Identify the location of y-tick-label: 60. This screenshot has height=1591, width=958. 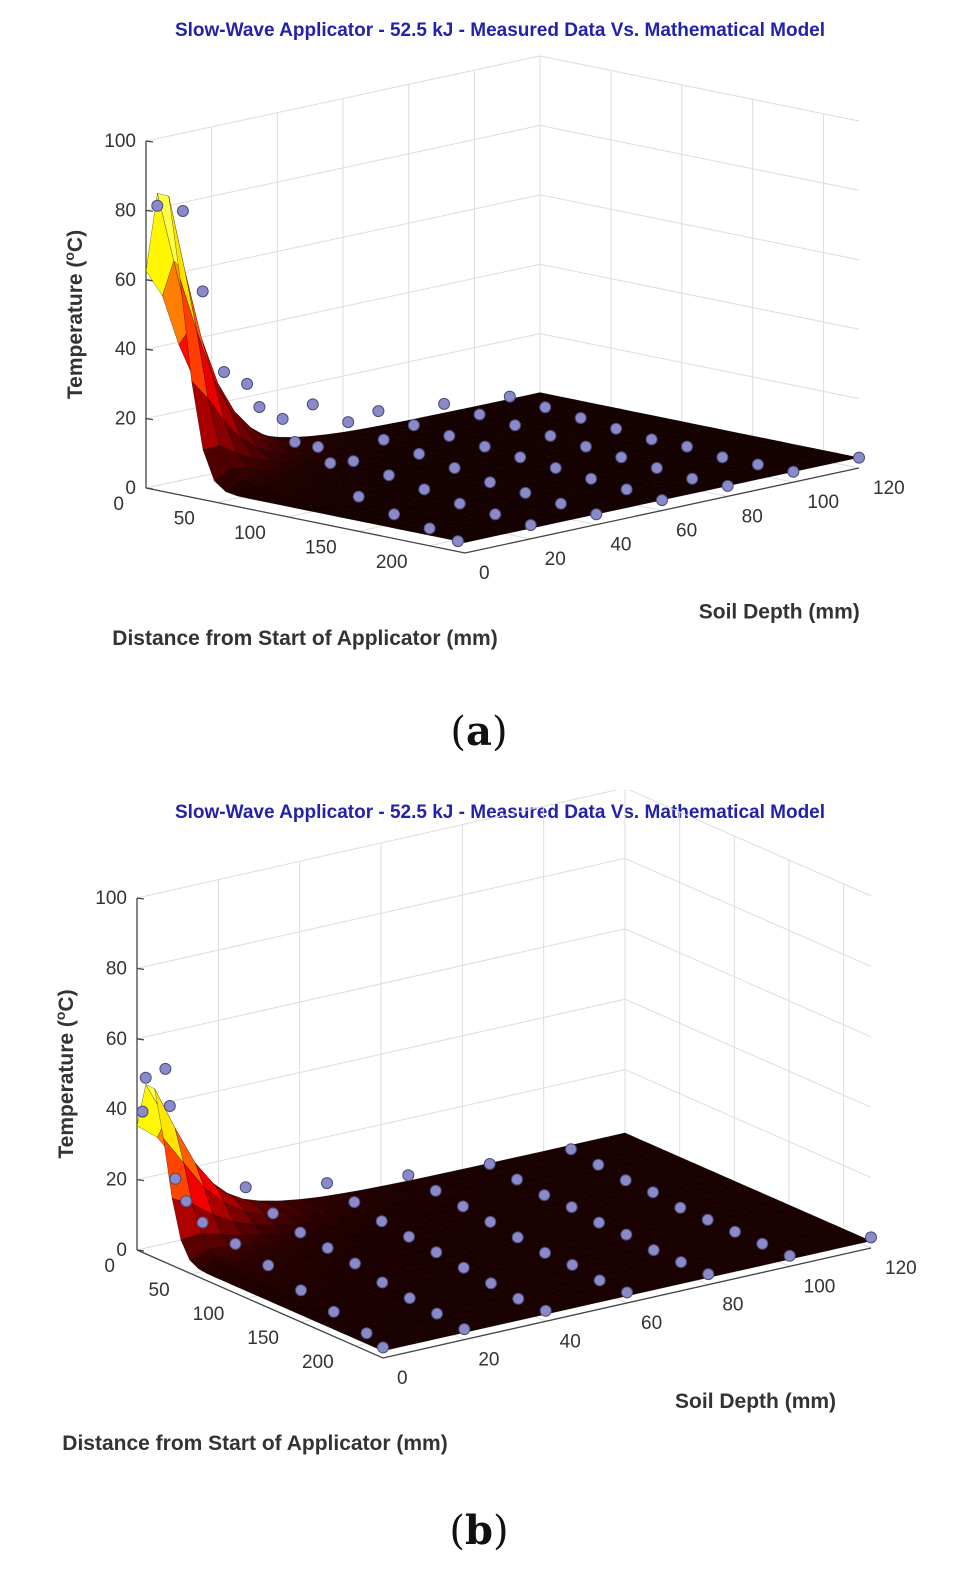
(651, 1323).